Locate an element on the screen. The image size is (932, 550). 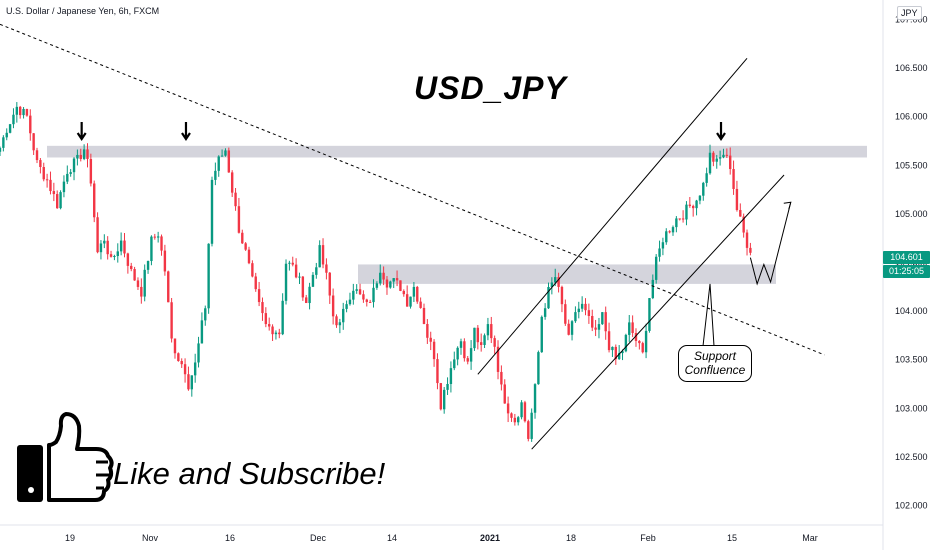
last-price-tag: 104.601 is located at coordinates (906, 257).